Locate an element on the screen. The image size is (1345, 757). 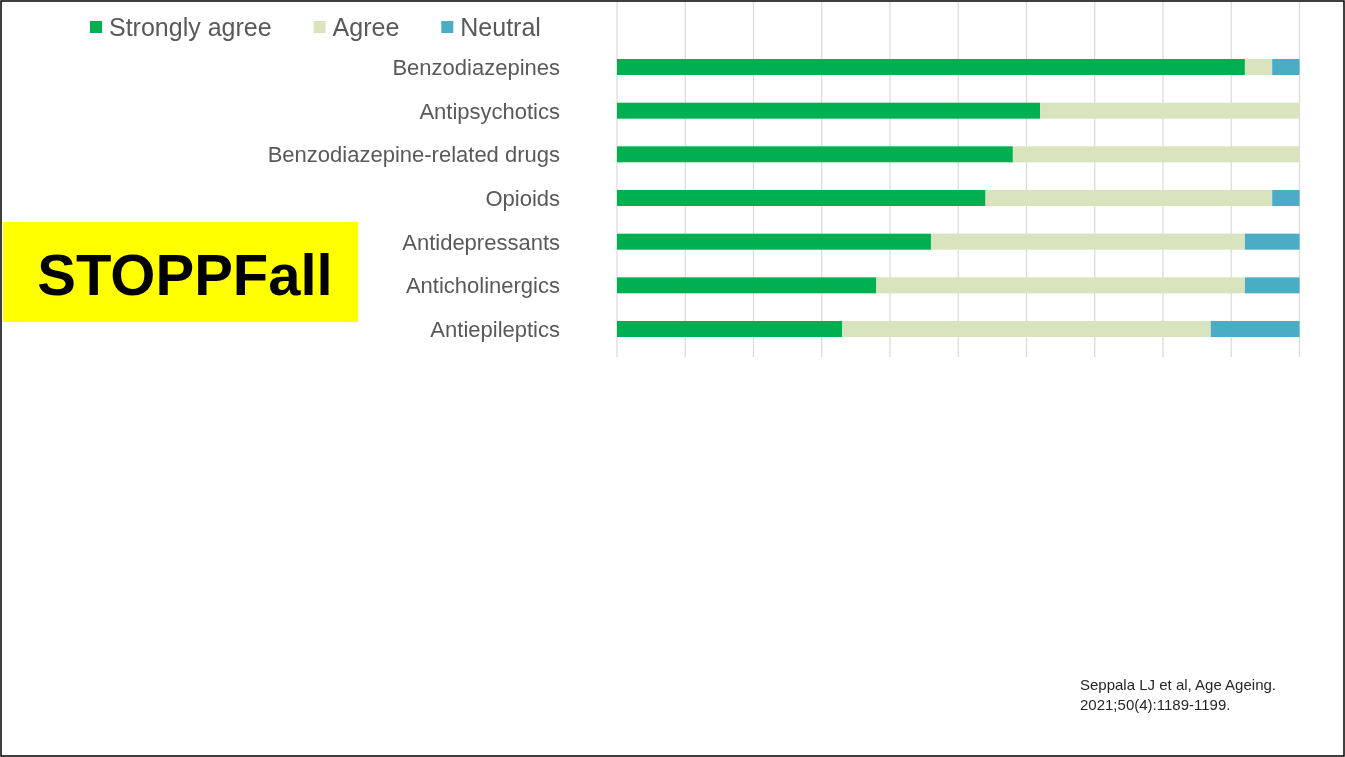
y-tick-label: Anticholinergics is located at coordinates (482, 285).